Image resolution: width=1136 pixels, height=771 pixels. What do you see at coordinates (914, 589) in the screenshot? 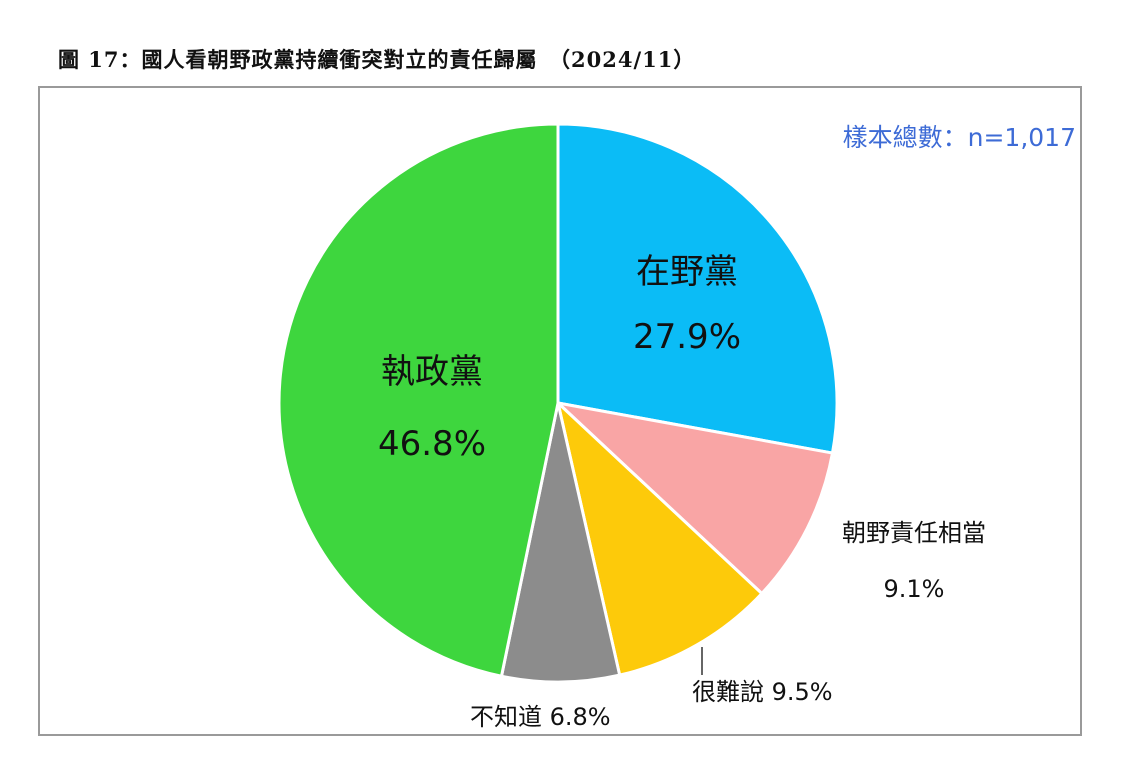
I see `slice-value: 9.1%` at bounding box center [914, 589].